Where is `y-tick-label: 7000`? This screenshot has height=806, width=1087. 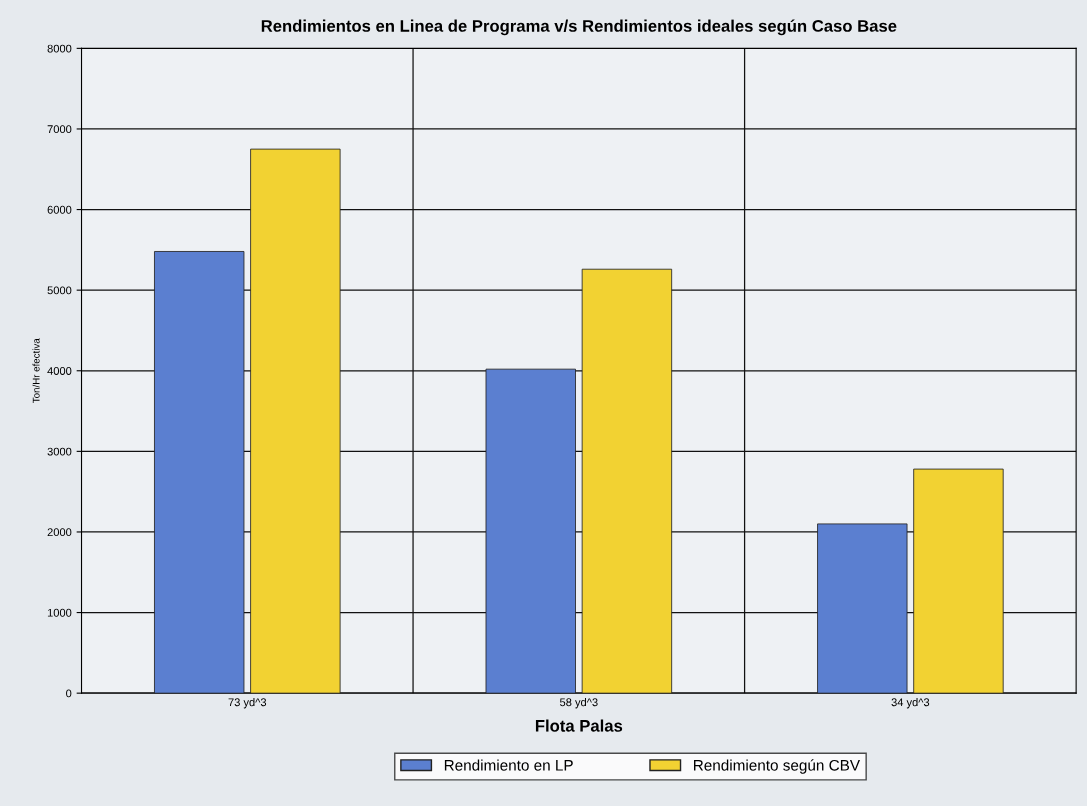 y-tick-label: 7000 is located at coordinates (59, 129).